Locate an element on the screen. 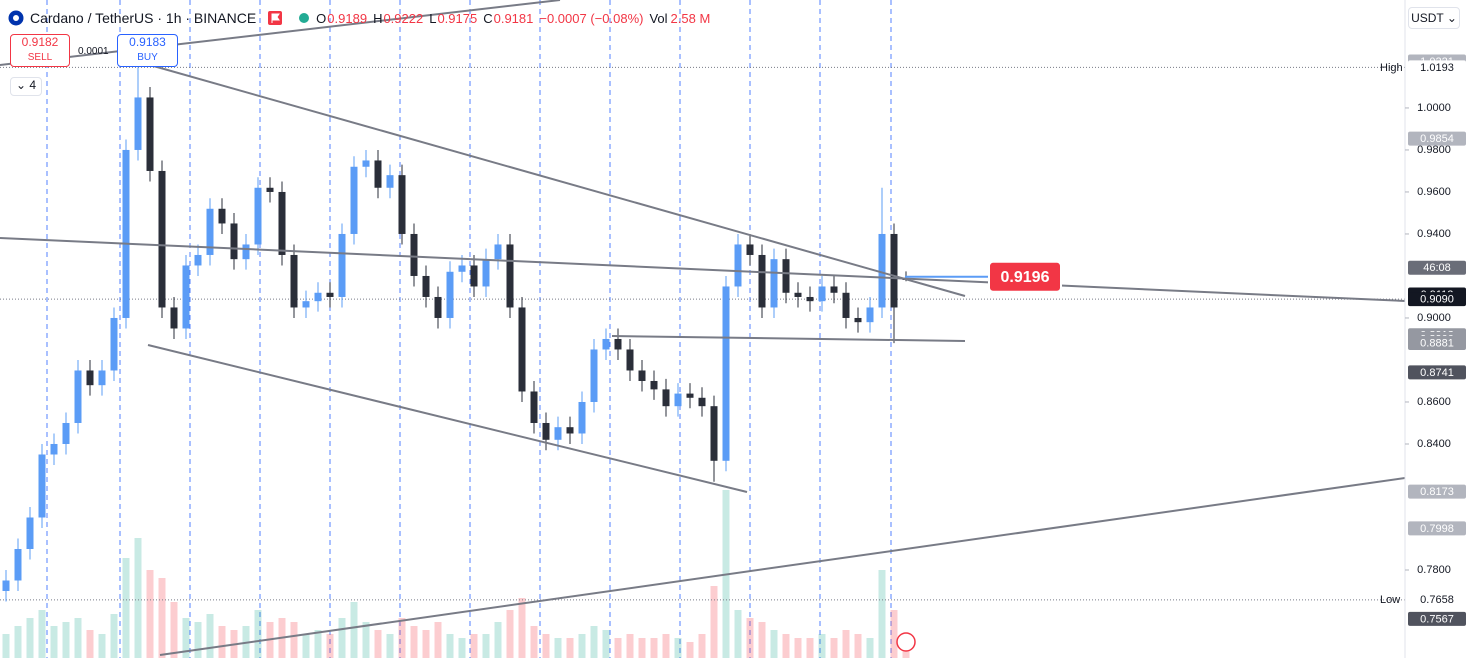  symbol-icon is located at coordinates (16, 18).